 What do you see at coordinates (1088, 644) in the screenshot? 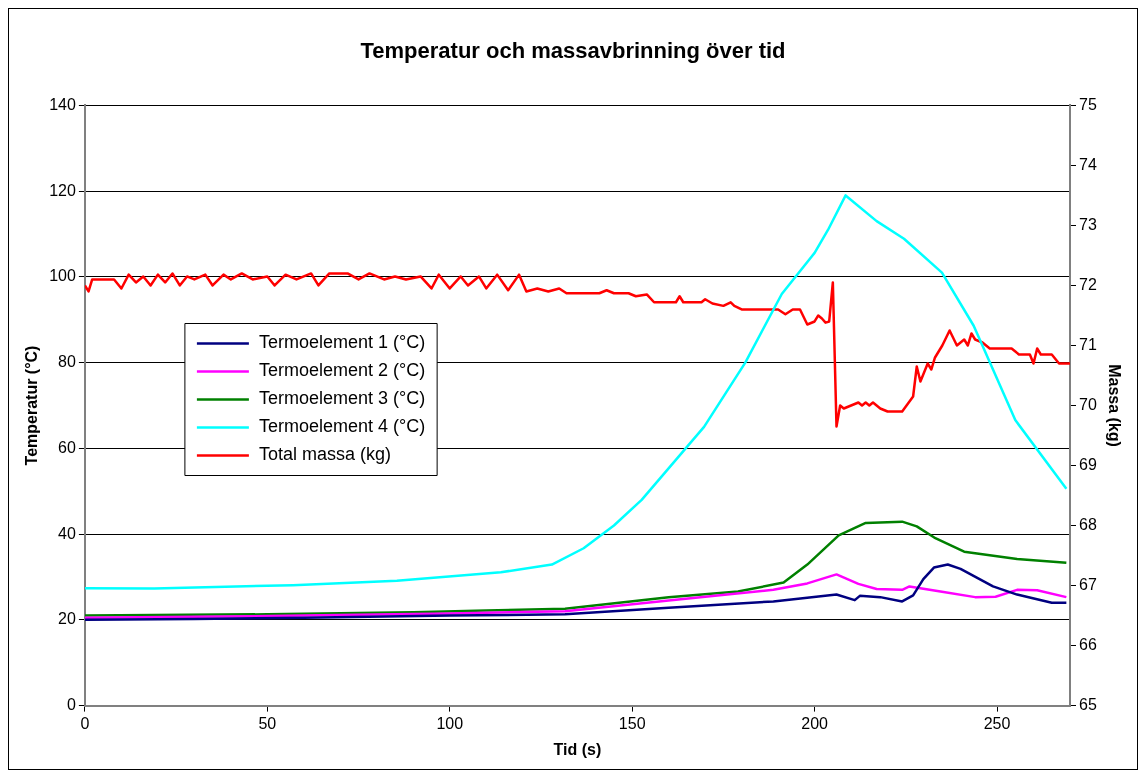
I see `y2-tick-label: 66` at bounding box center [1088, 644].